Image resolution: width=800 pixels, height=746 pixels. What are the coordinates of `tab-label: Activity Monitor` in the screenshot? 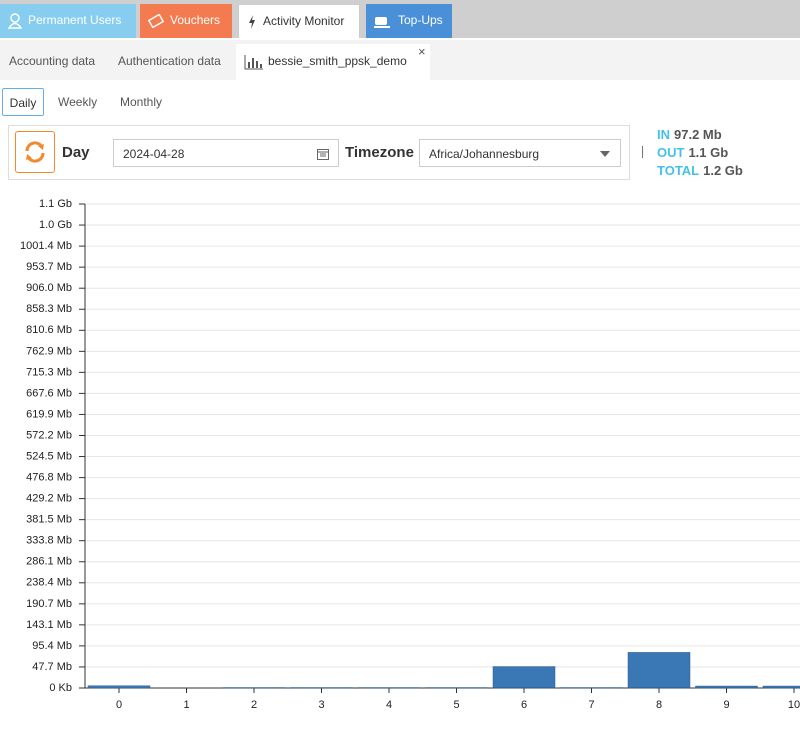 It's located at (304, 21).